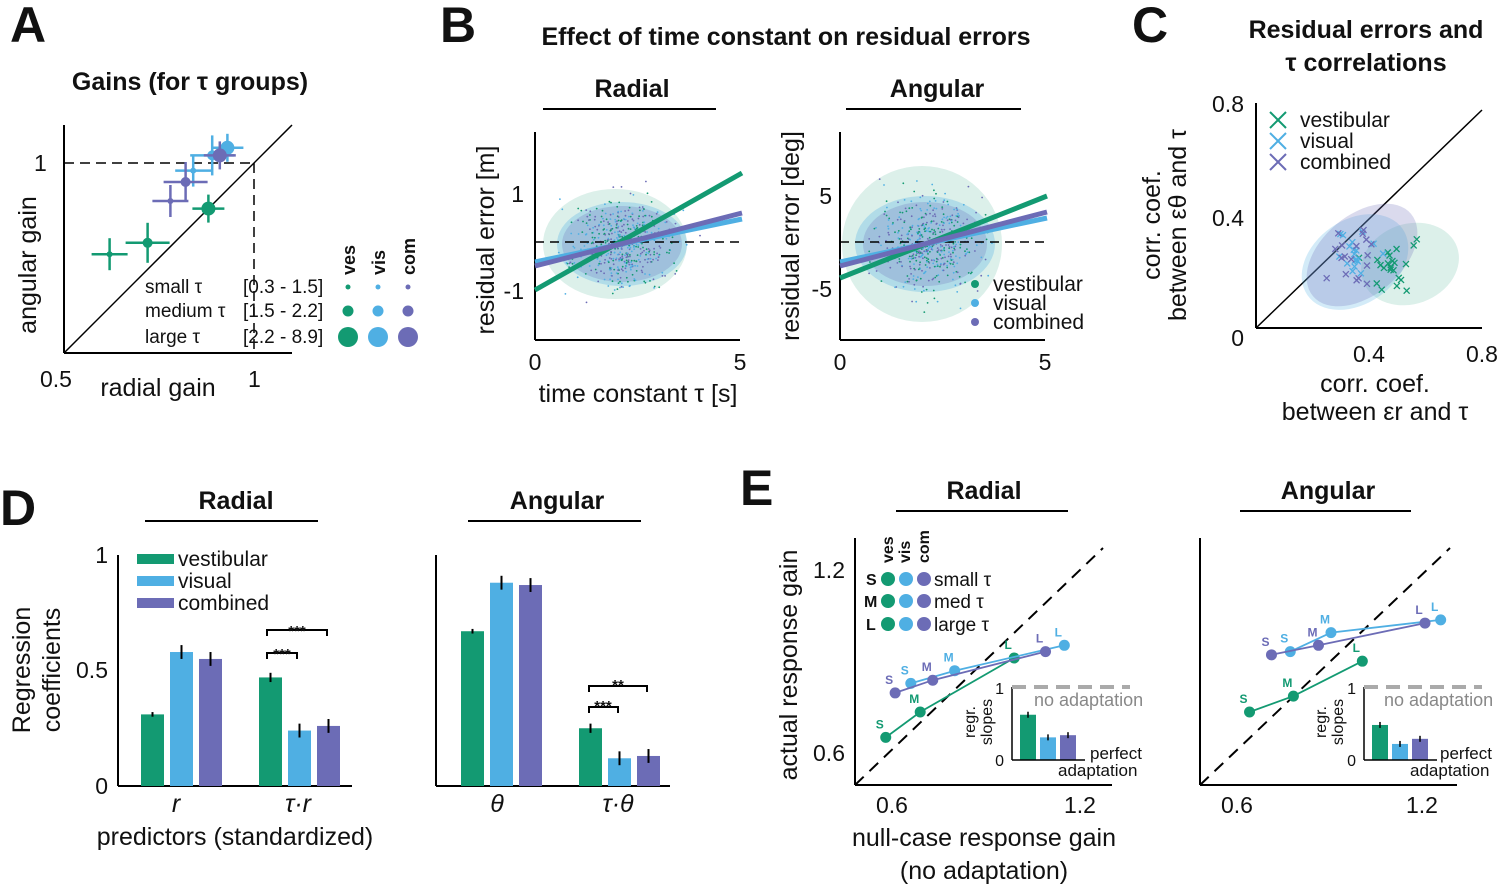 This screenshot has width=1500, height=887. I want to click on a-dot-vis-large, so click(378, 337).